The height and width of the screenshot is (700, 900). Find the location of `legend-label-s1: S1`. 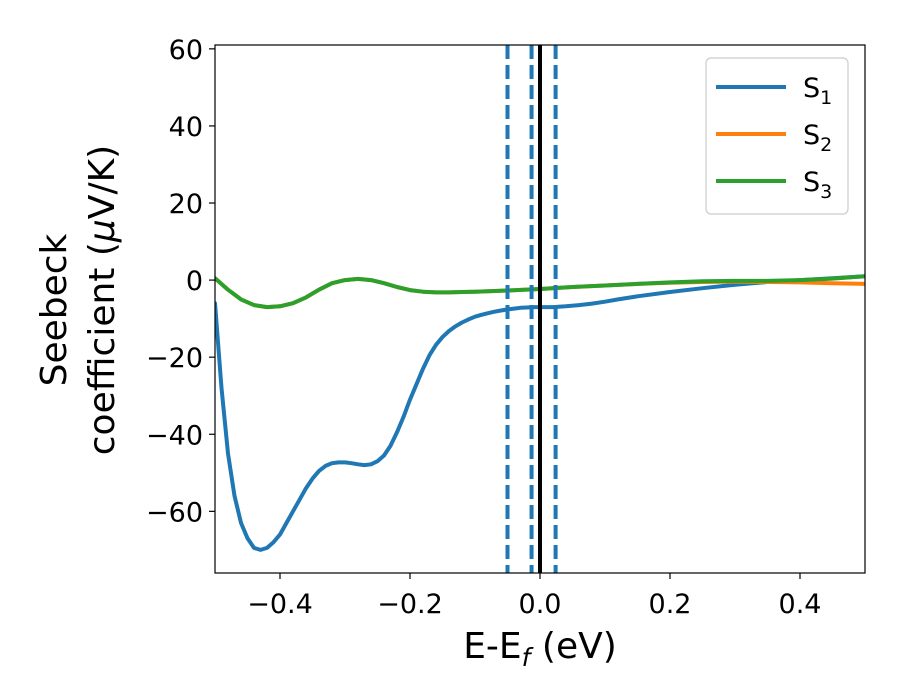

legend-label-s1: S1 is located at coordinates (817, 91).